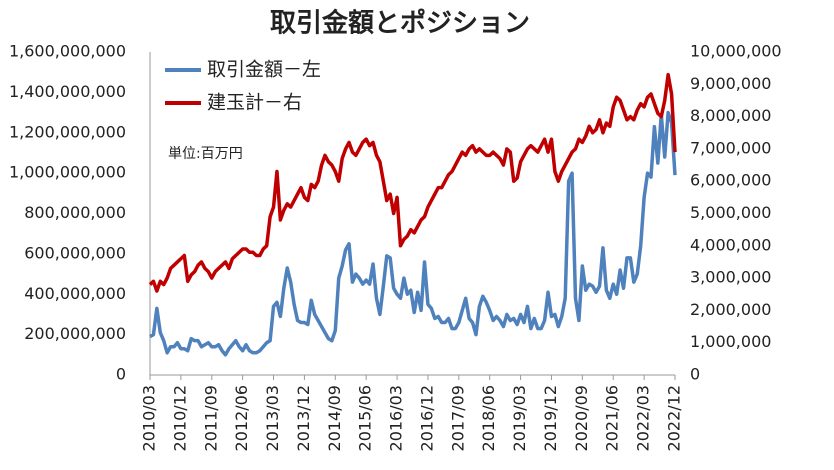 This screenshot has width=834, height=470. I want to click on y-tick-label: 600,000,000, so click(75, 252).